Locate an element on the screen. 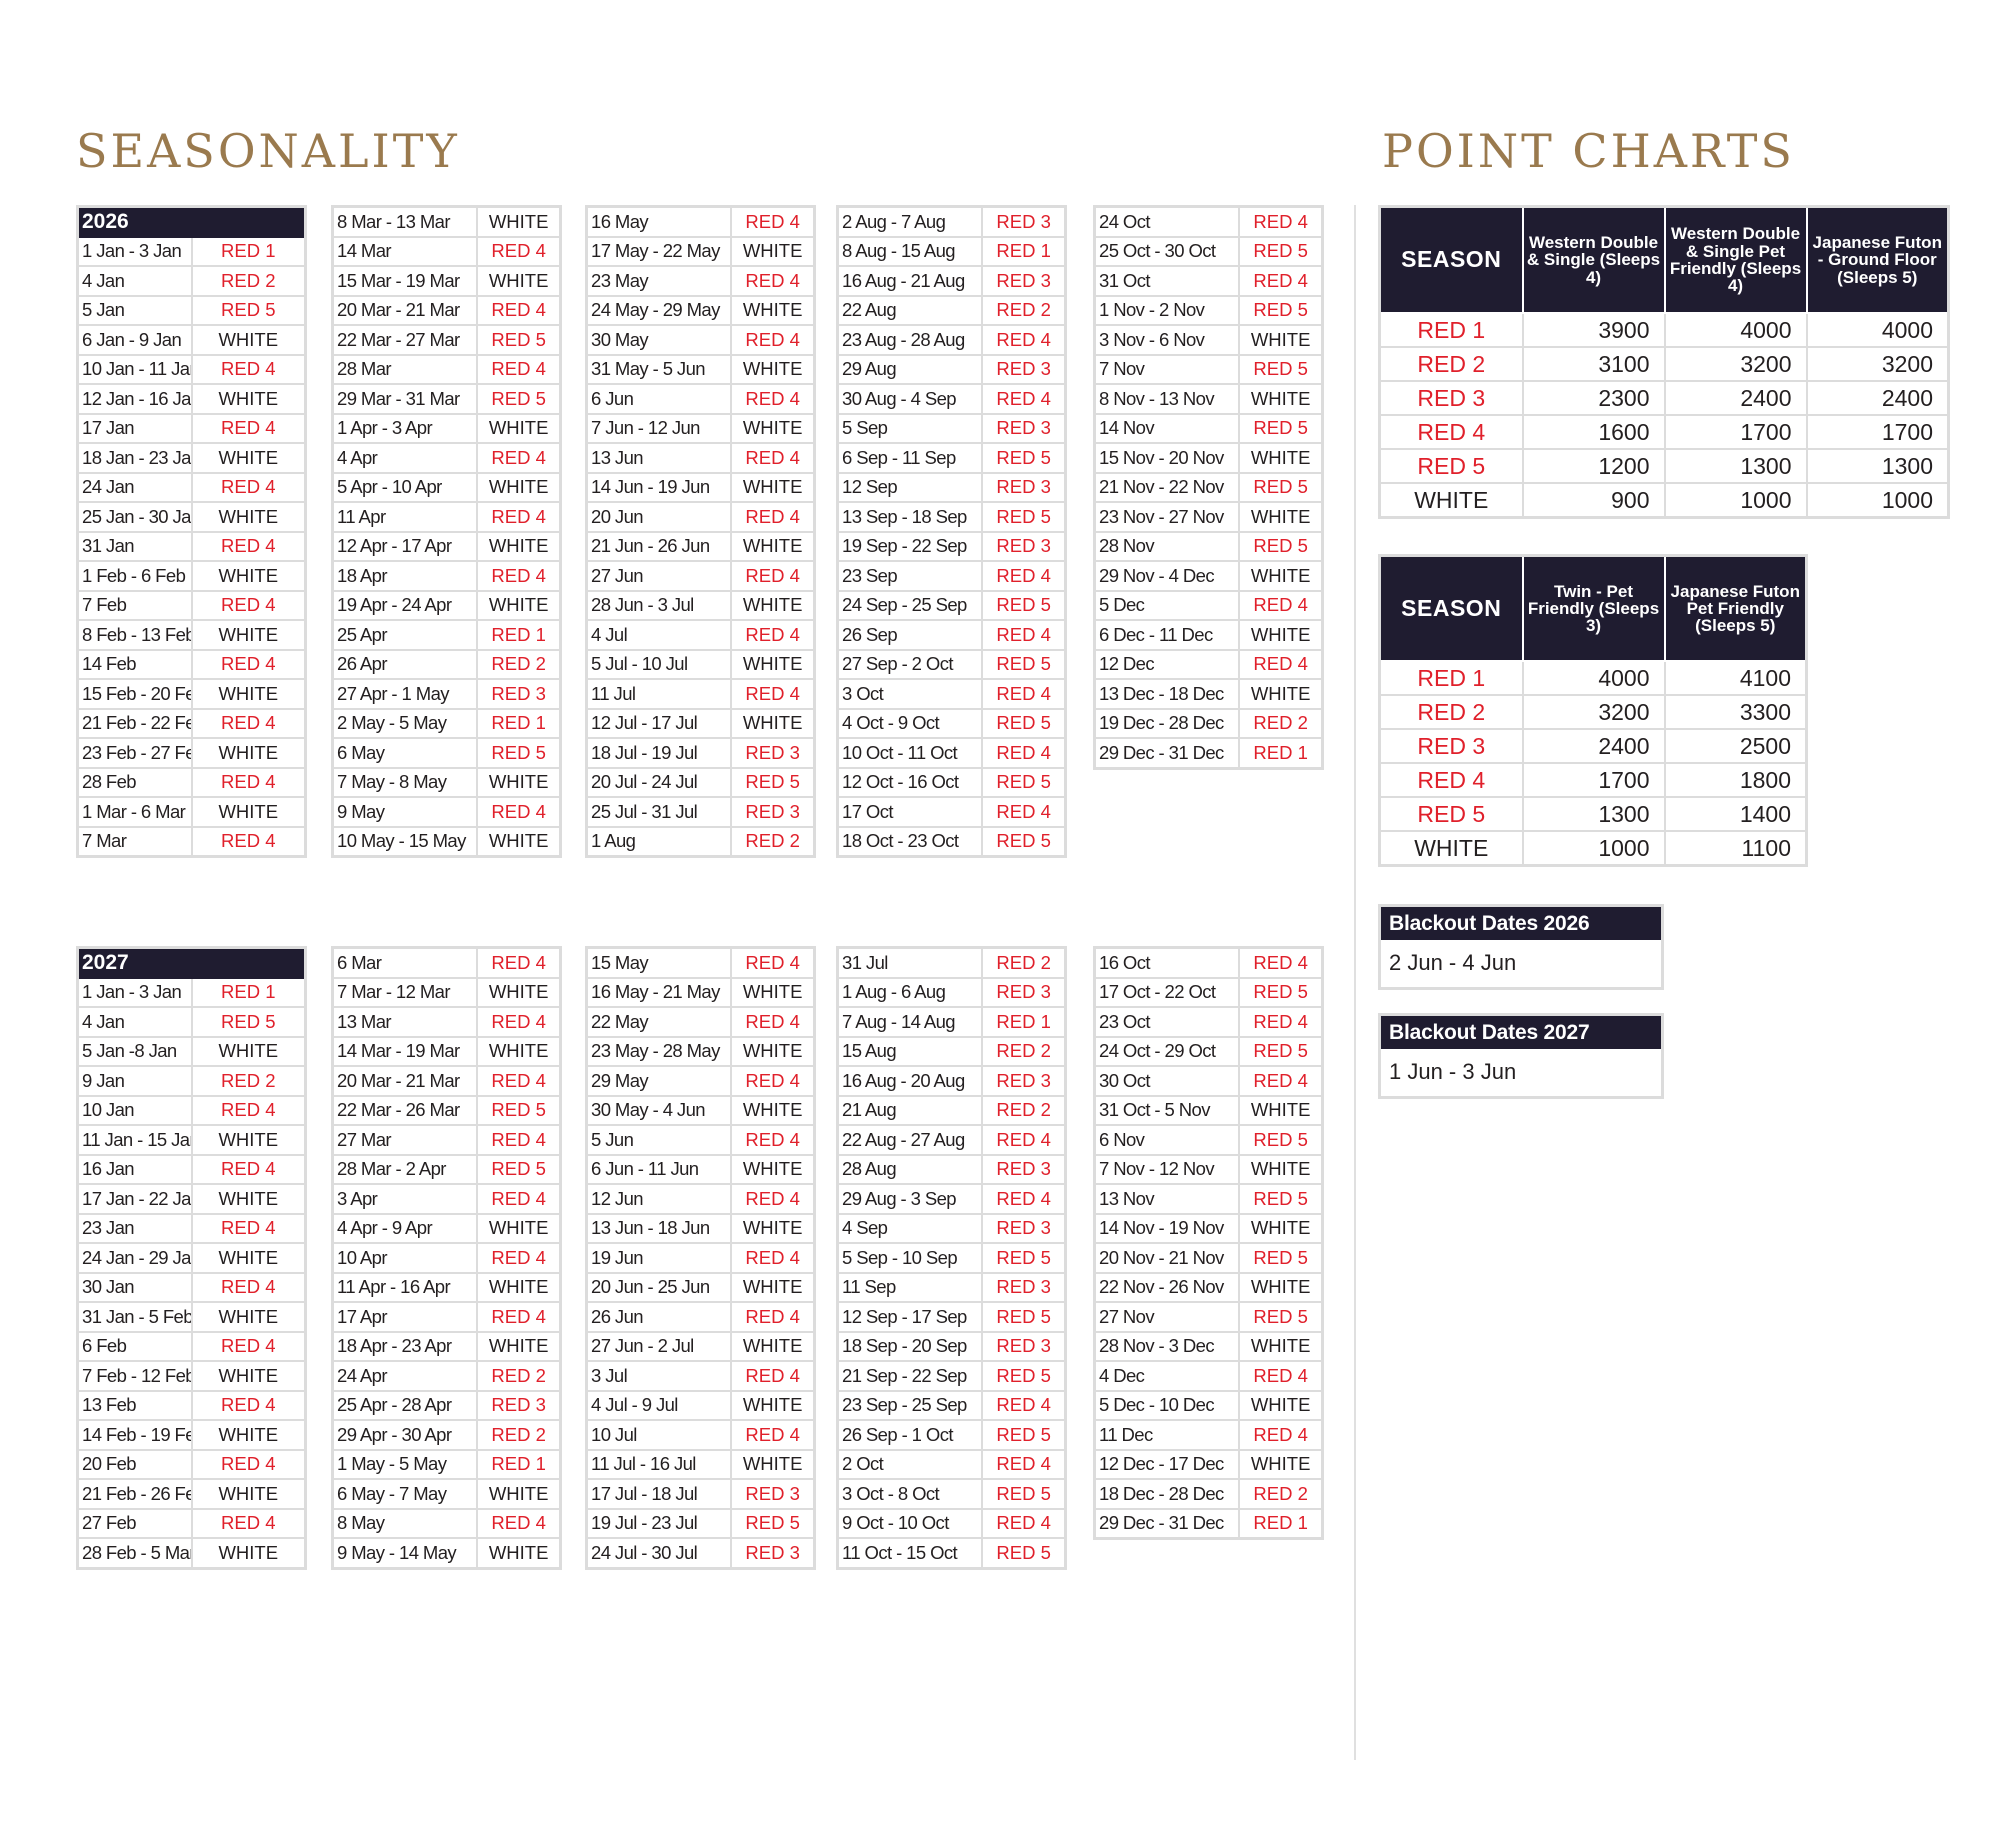  points-cell: 1800 is located at coordinates (1735, 780).